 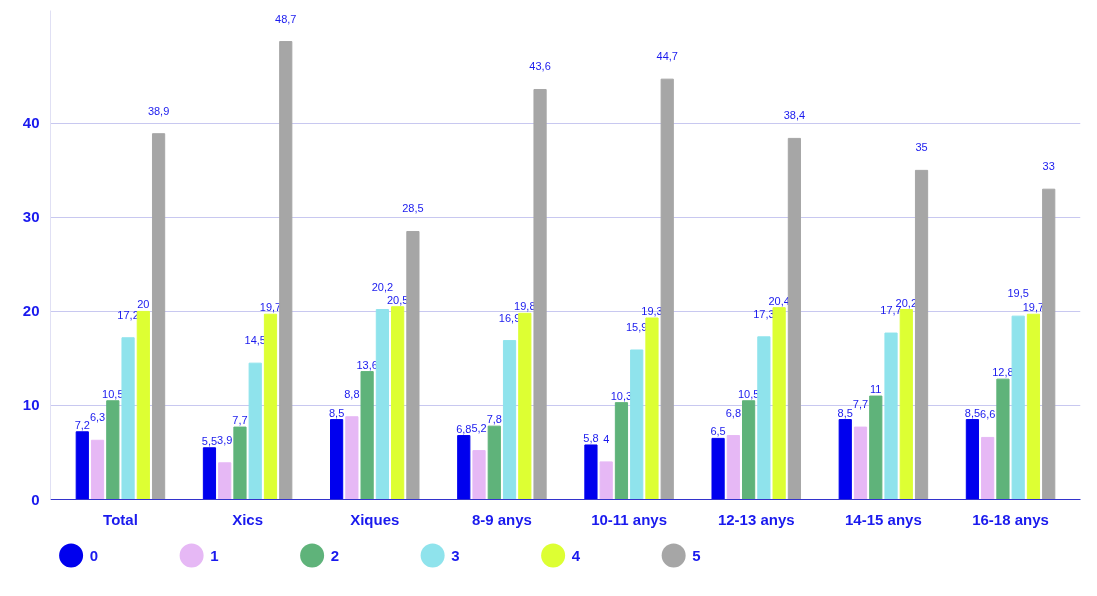 What do you see at coordinates (621, 395) in the screenshot?
I see `data-label: 10,3` at bounding box center [621, 395].